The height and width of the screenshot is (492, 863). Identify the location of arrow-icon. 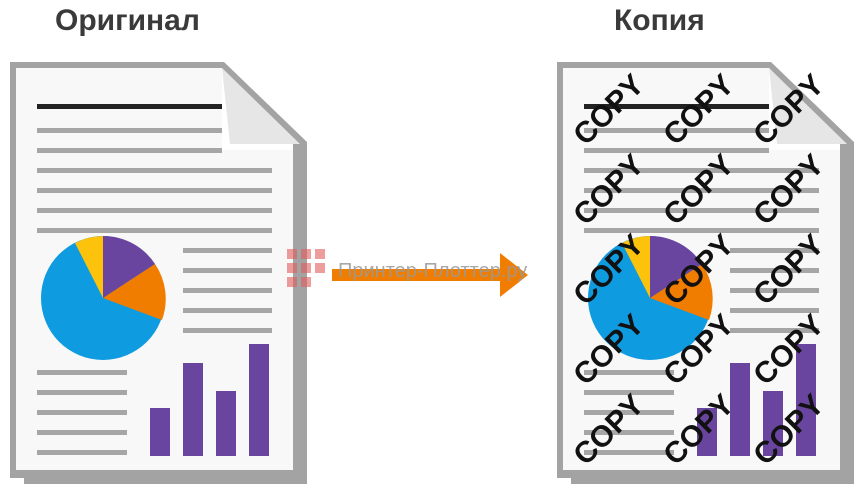
(430, 275).